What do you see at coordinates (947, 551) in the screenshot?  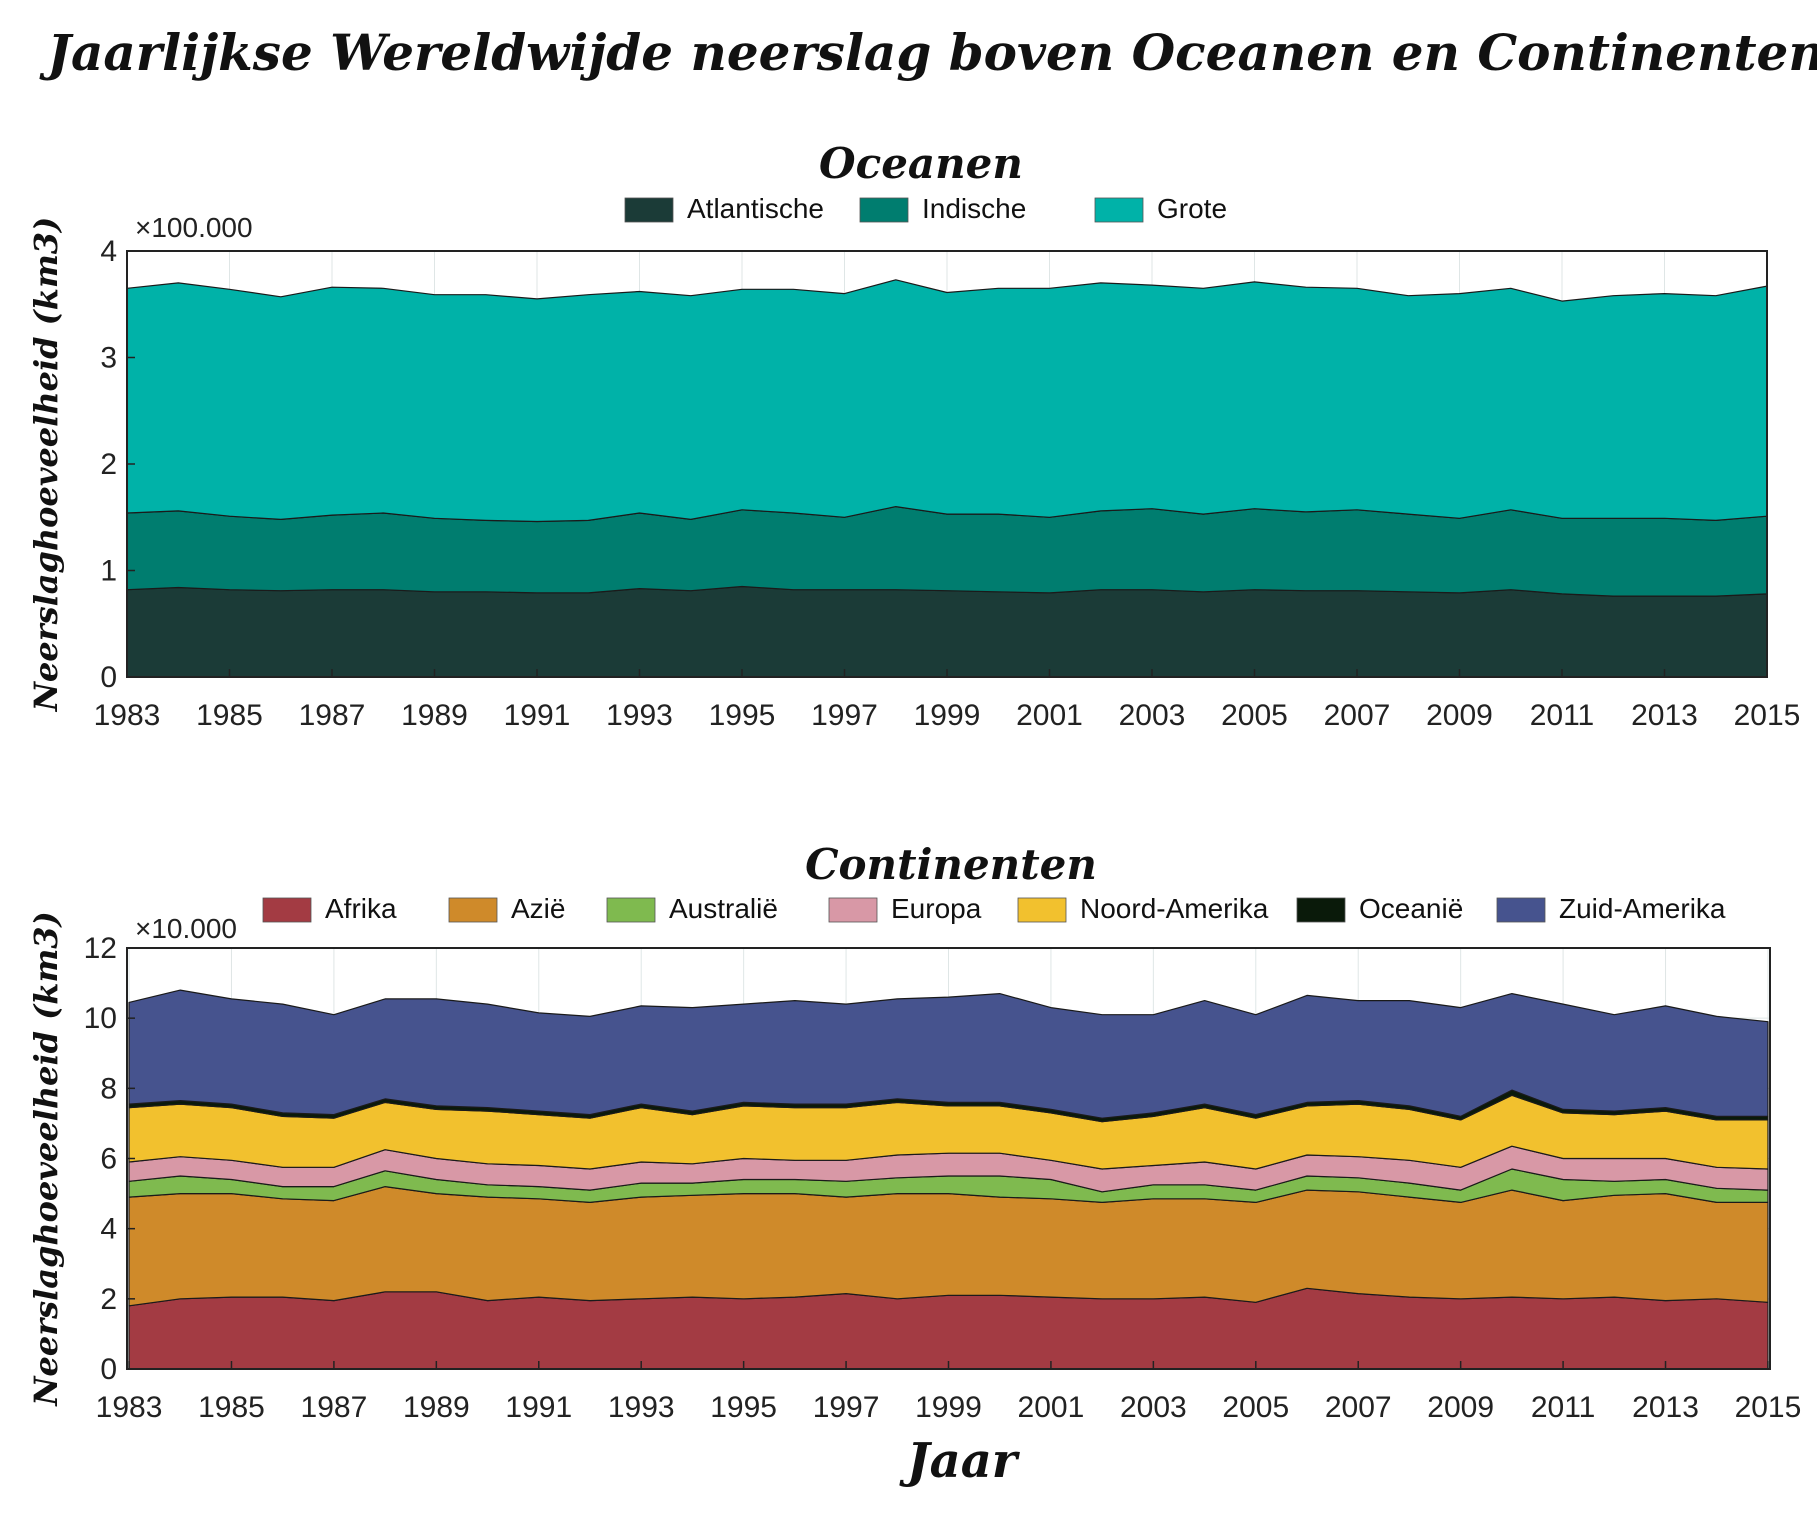 I see `area-series-indische` at bounding box center [947, 551].